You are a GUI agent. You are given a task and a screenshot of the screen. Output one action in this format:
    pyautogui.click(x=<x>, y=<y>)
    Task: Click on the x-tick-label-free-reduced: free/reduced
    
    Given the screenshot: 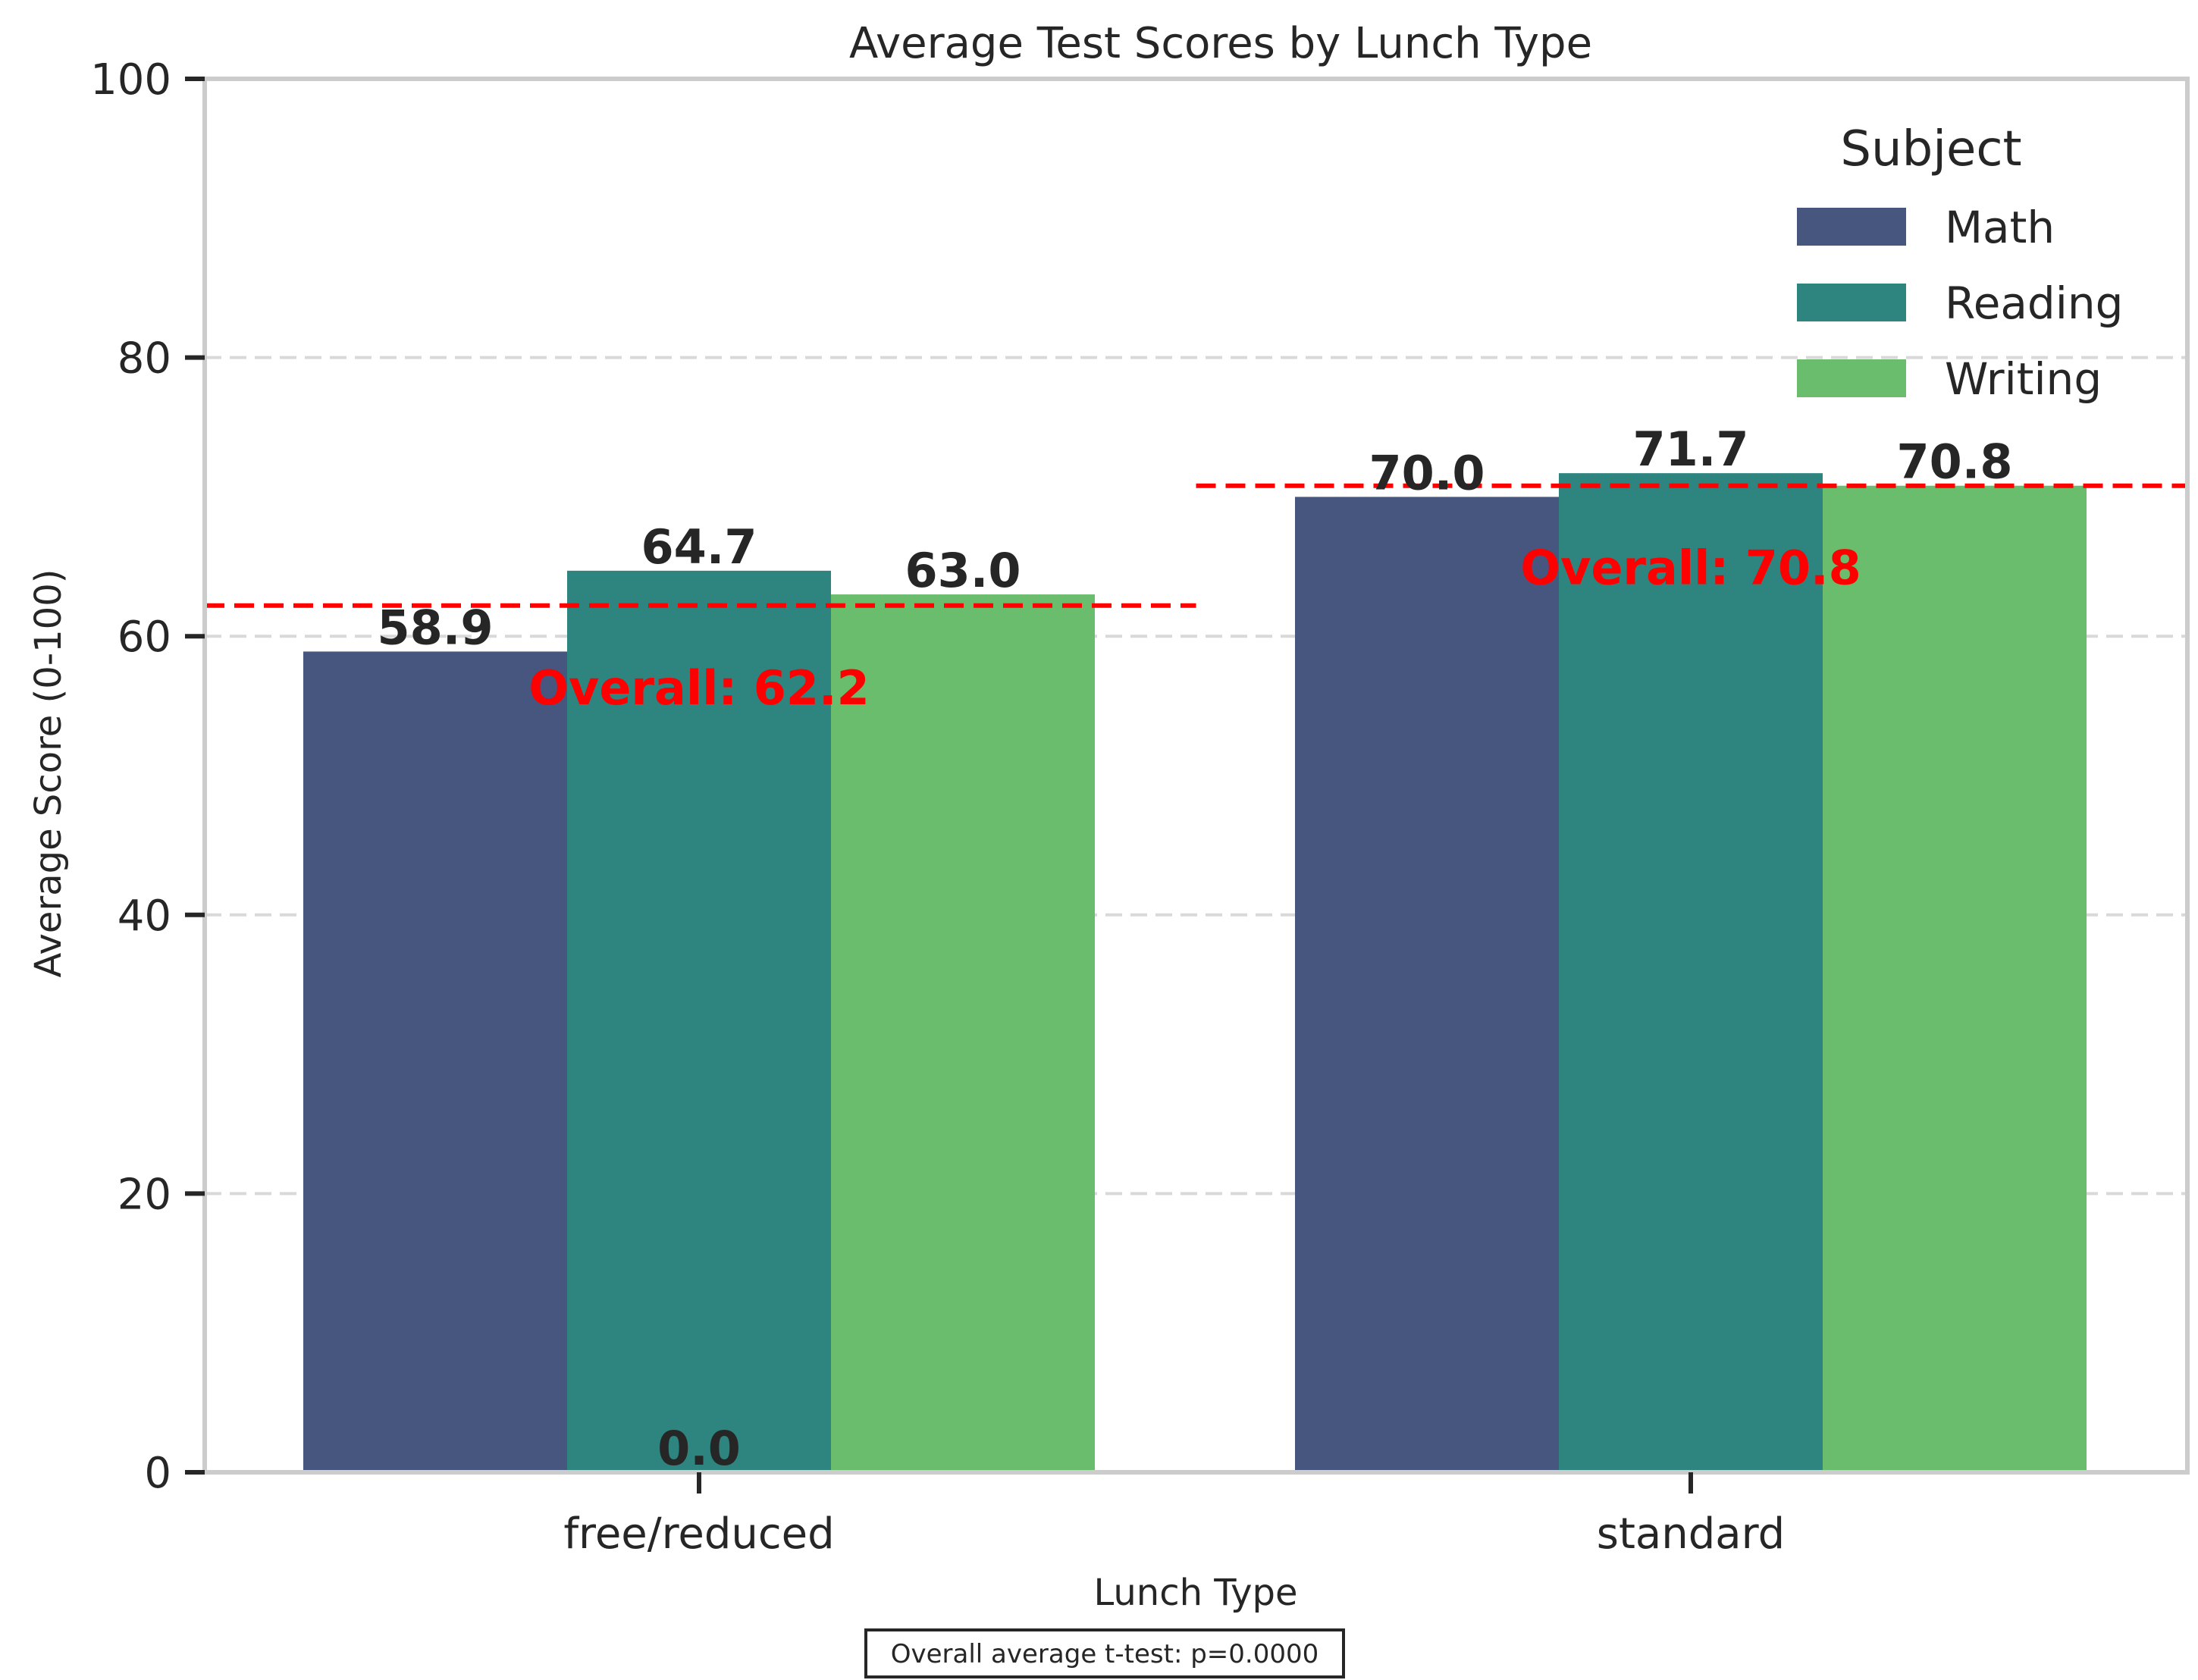 What is the action you would take?
    pyautogui.click(x=699, y=1534)
    